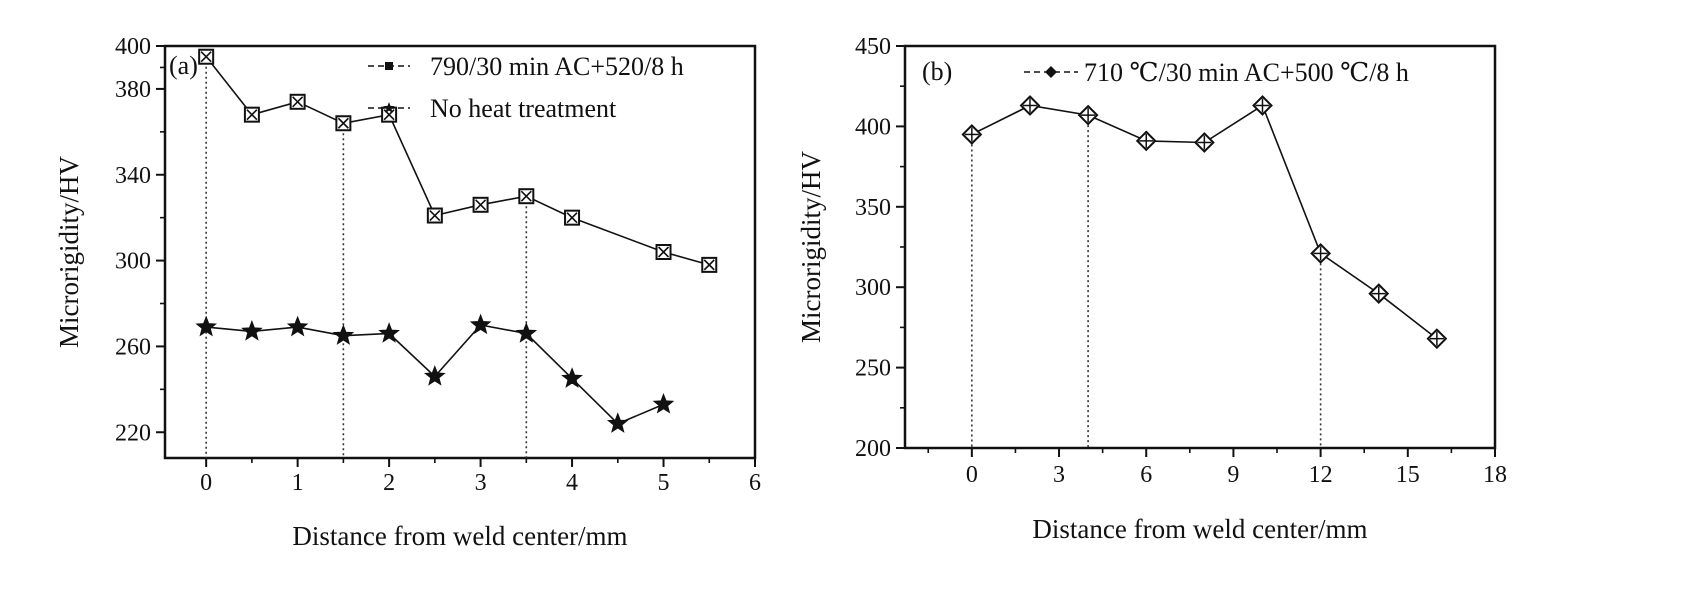  What do you see at coordinates (664, 483) in the screenshot?
I see `x-tick-label: 5` at bounding box center [664, 483].